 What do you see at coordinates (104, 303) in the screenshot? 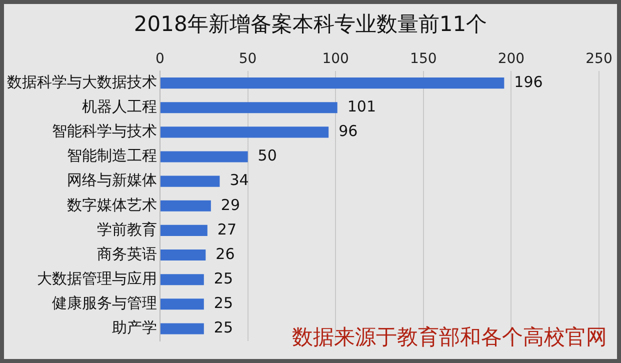
I see `y-tick-label: 健康服务与管理` at bounding box center [104, 303].